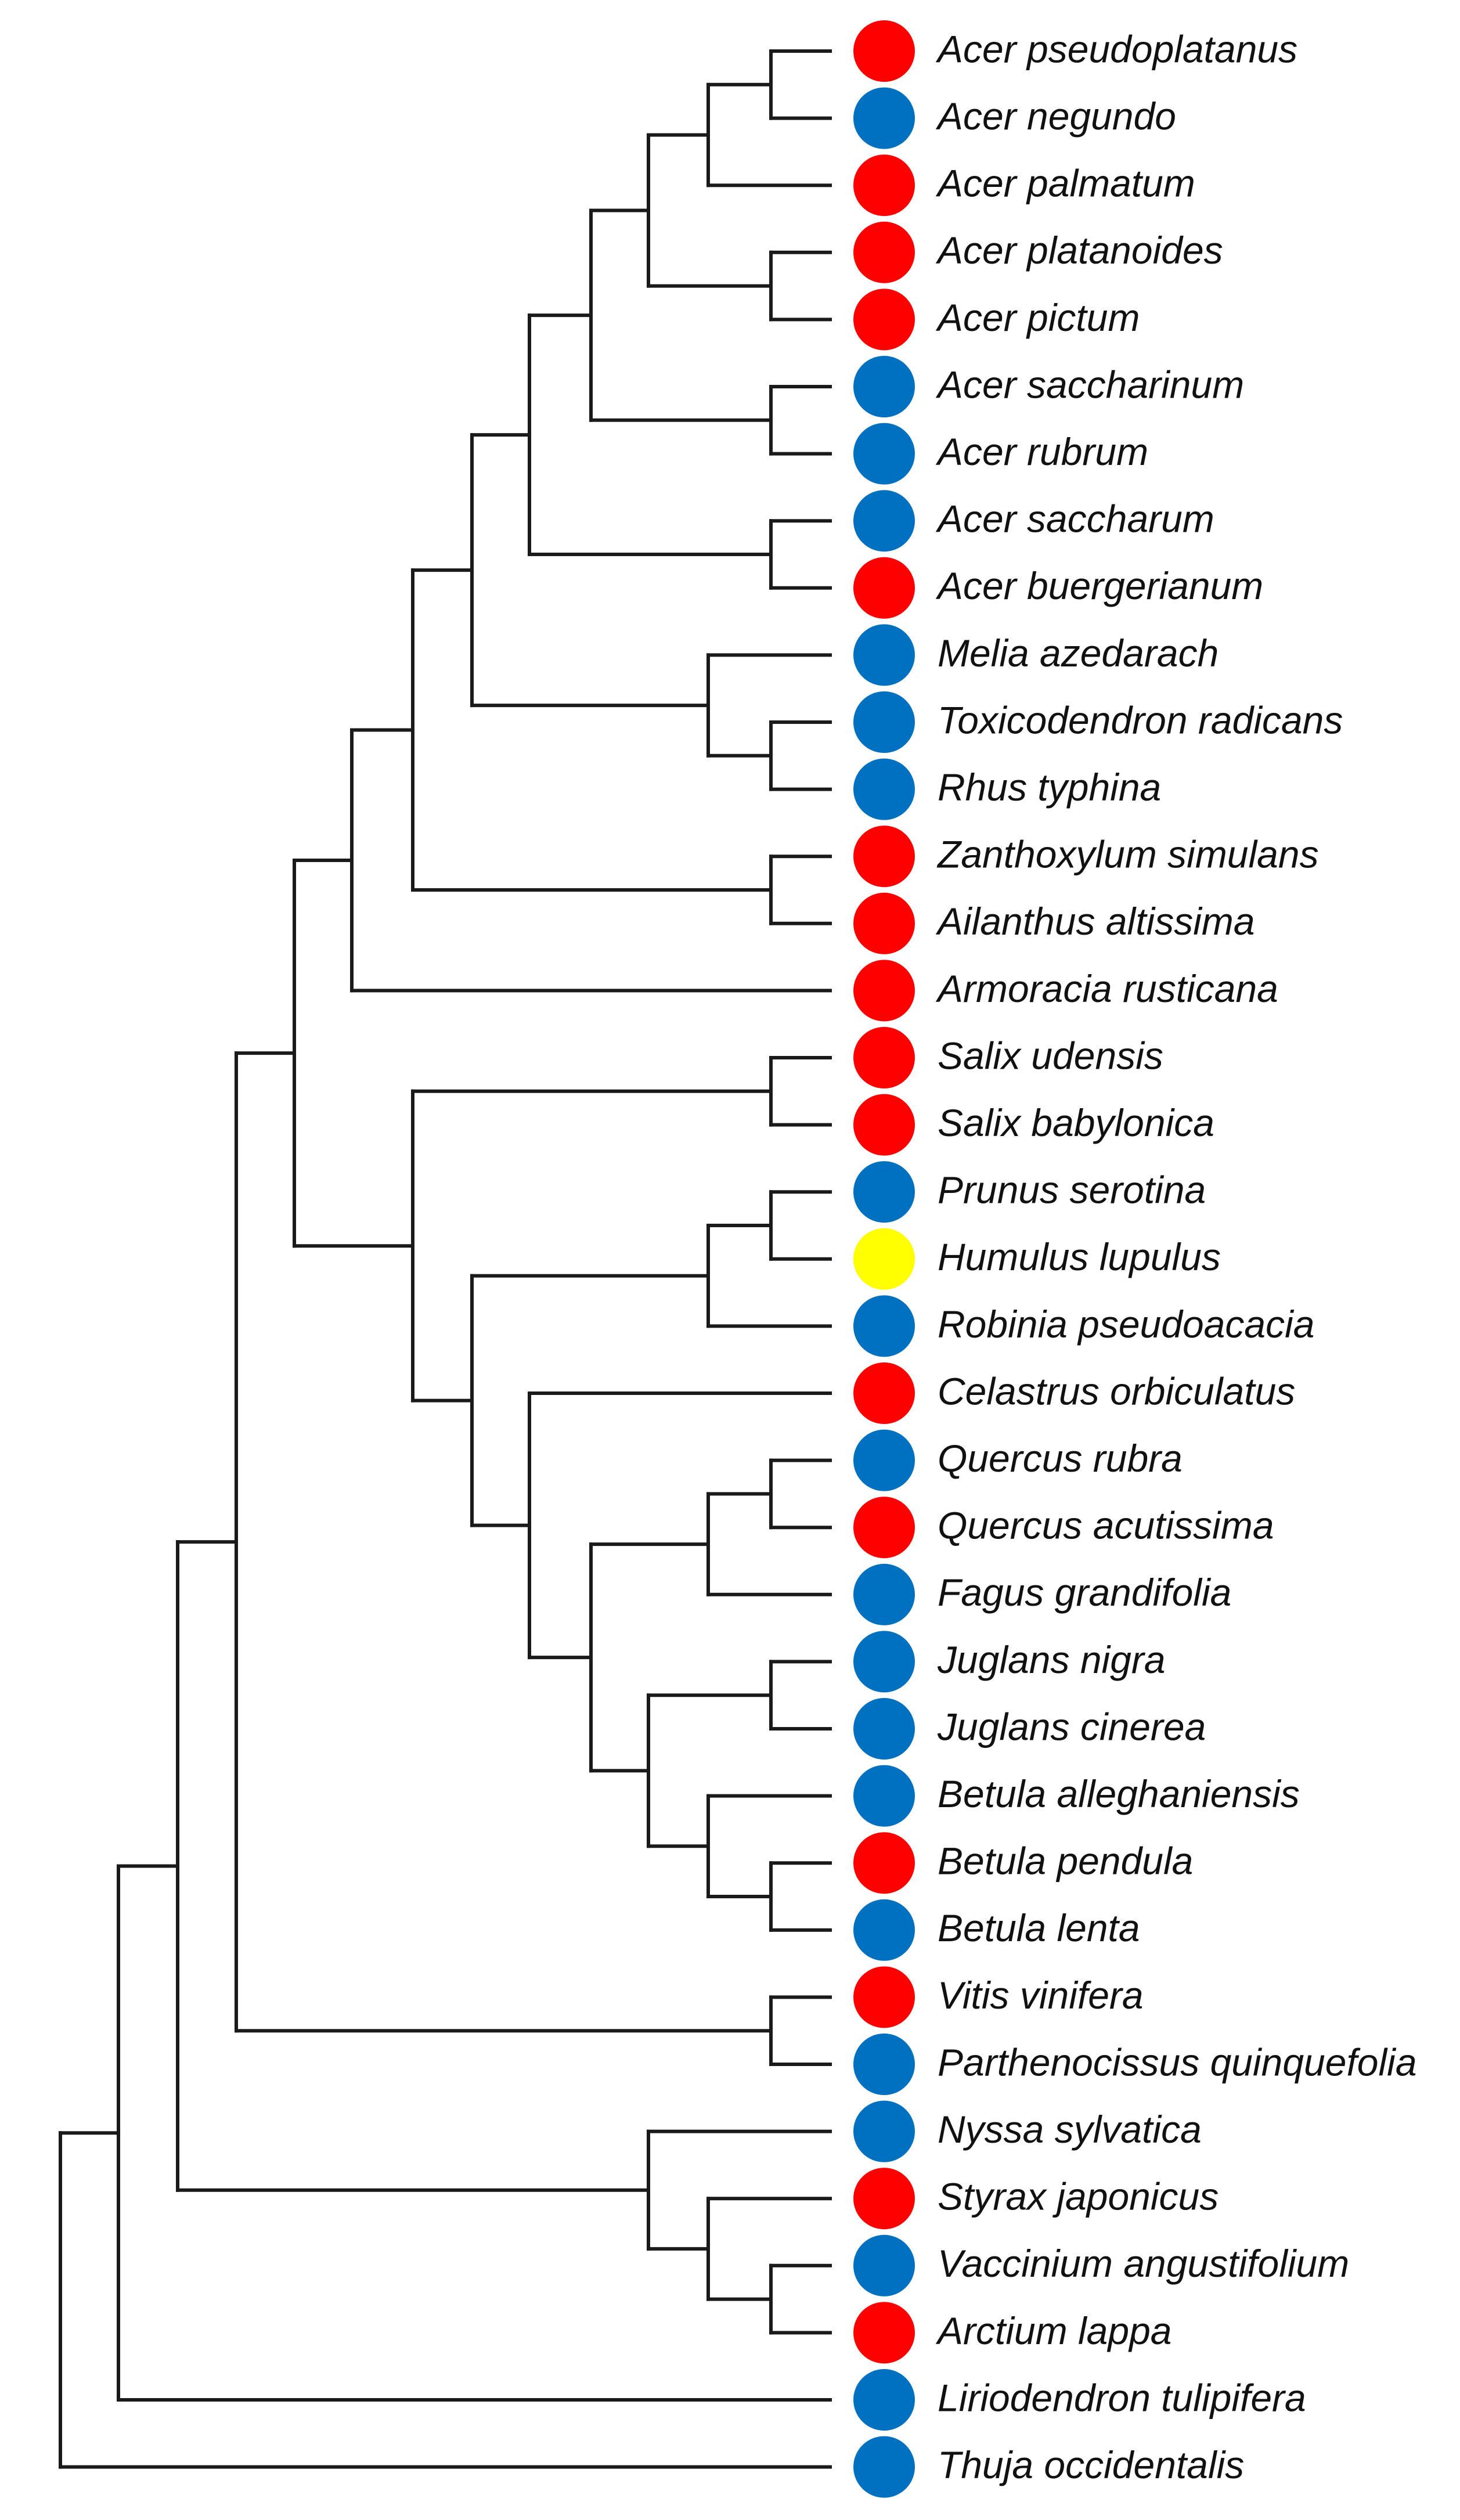 This screenshot has height=2520, width=1460. Describe the element at coordinates (1076, 1122) in the screenshot. I see `taxon-label: Salix babylonica` at that location.